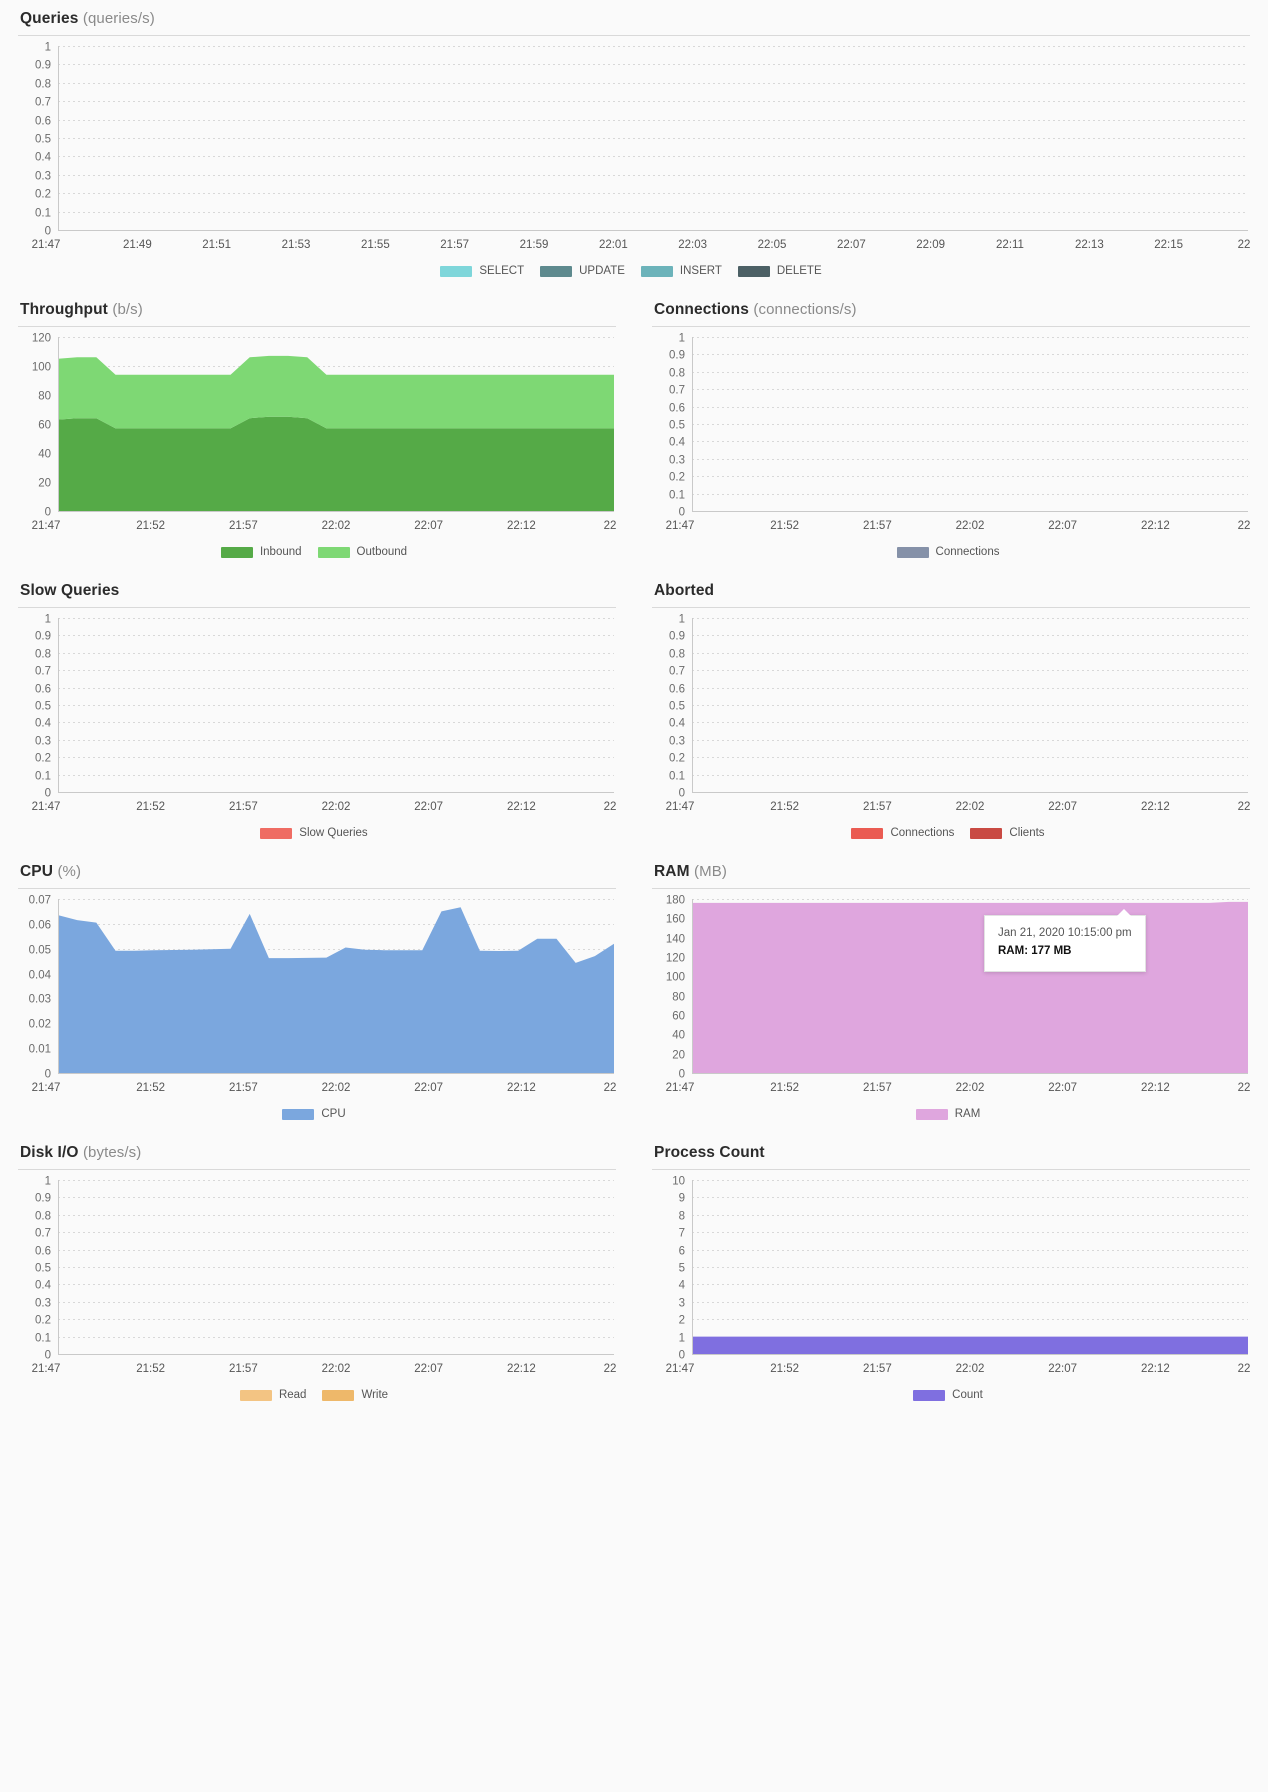 This screenshot has width=1268, height=1792. I want to click on panel-title-unit: (%), so click(69, 871).